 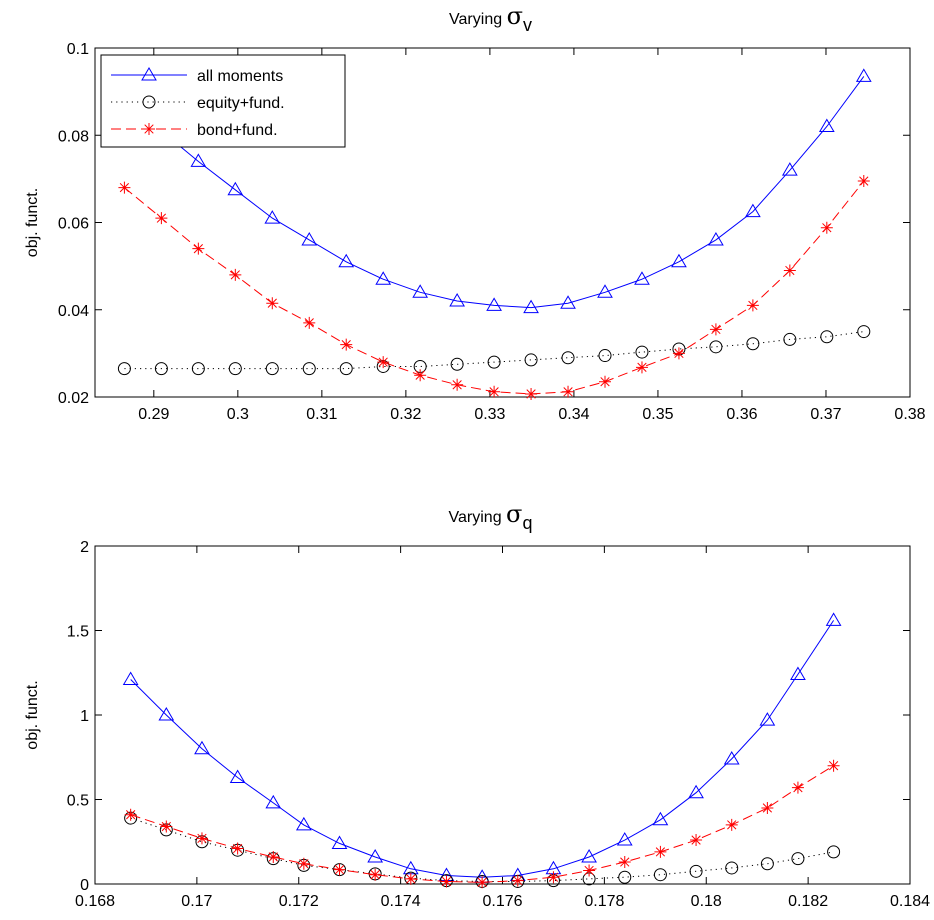 What do you see at coordinates (706, 901) in the screenshot?
I see `x-tick-label: 0.18` at bounding box center [706, 901].